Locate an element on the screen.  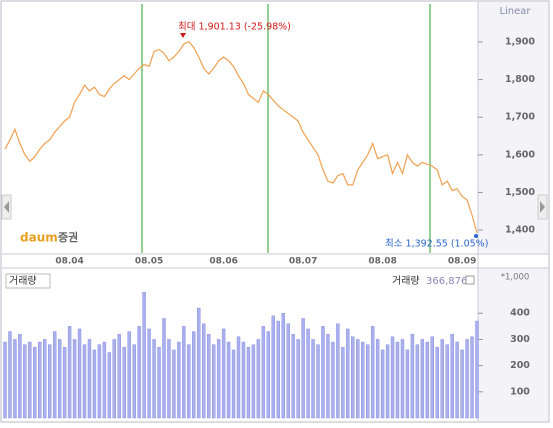
max-annotation: 최대 1,901.13 (-25.98%) is located at coordinates (234, 27).